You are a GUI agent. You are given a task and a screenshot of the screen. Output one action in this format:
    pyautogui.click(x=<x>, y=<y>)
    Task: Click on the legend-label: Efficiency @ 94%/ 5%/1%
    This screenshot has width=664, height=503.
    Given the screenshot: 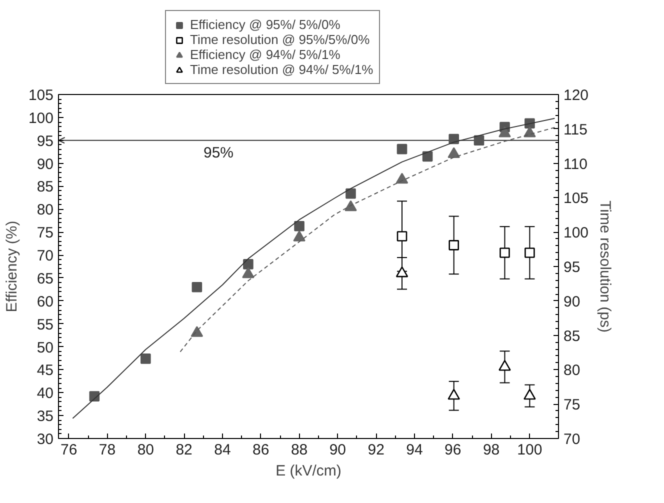 What is the action you would take?
    pyautogui.click(x=265, y=54)
    